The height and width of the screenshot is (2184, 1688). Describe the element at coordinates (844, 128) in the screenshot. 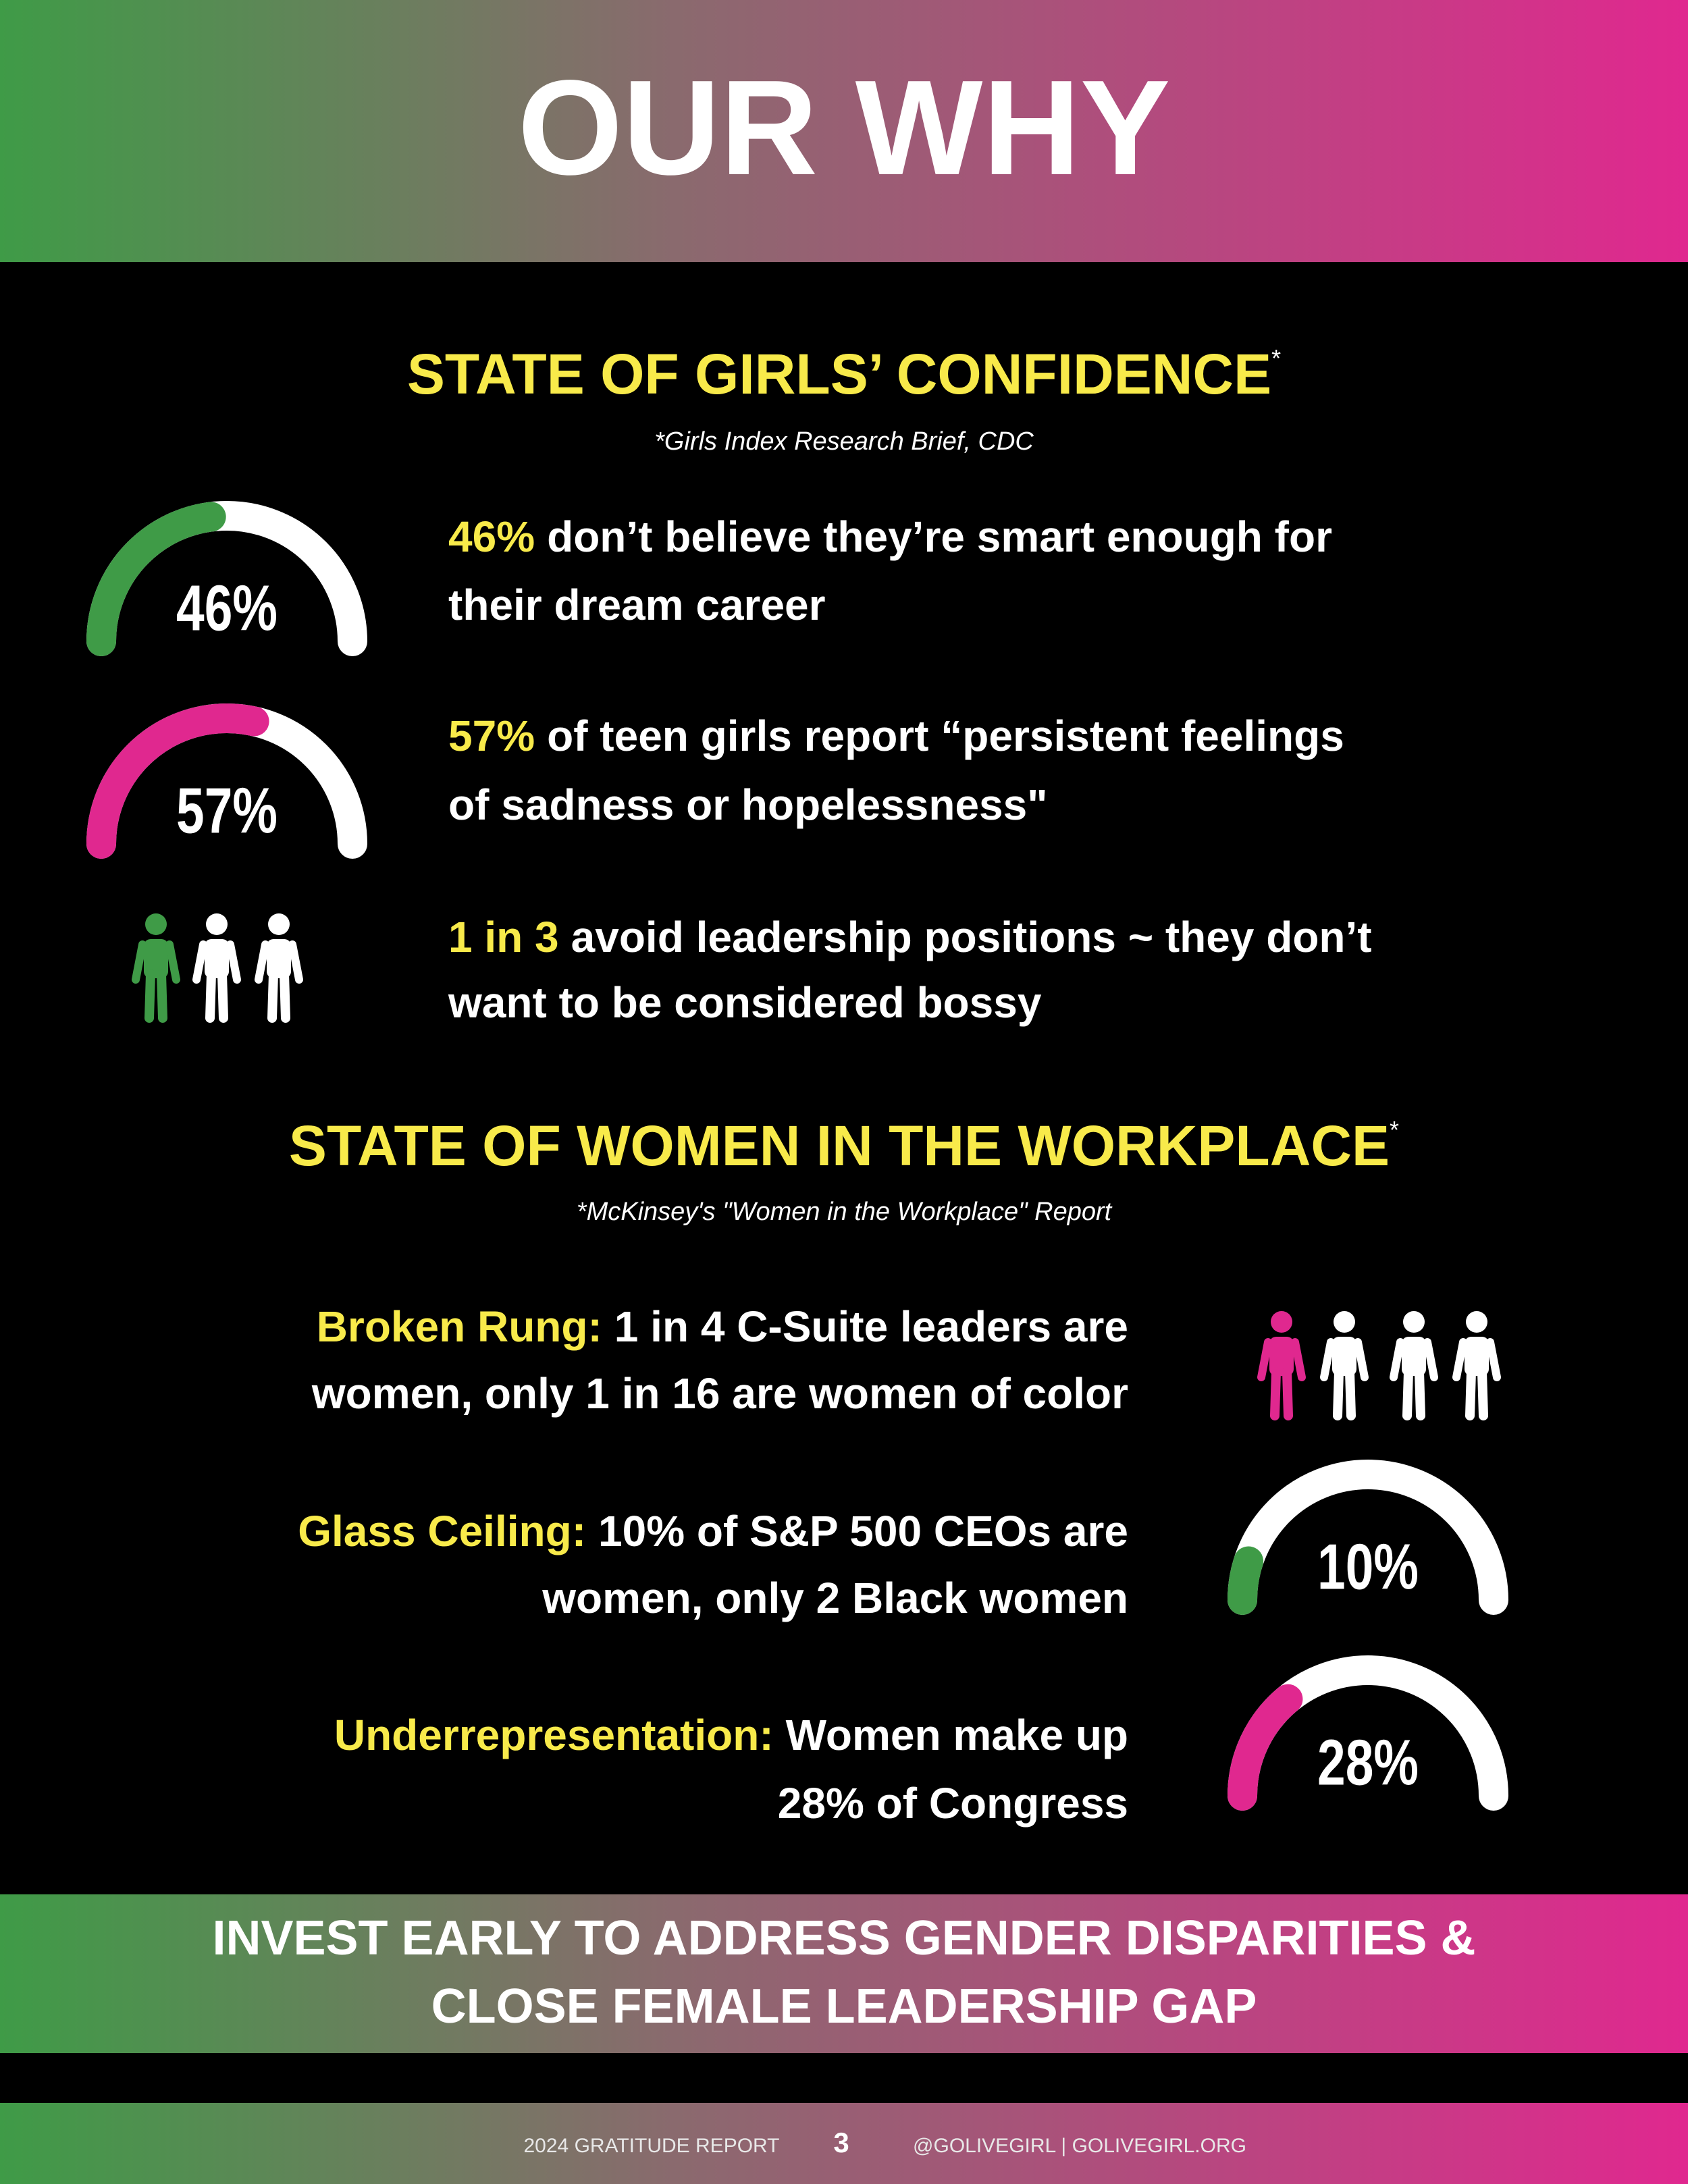

I see `page-title: OUR WHY` at that location.